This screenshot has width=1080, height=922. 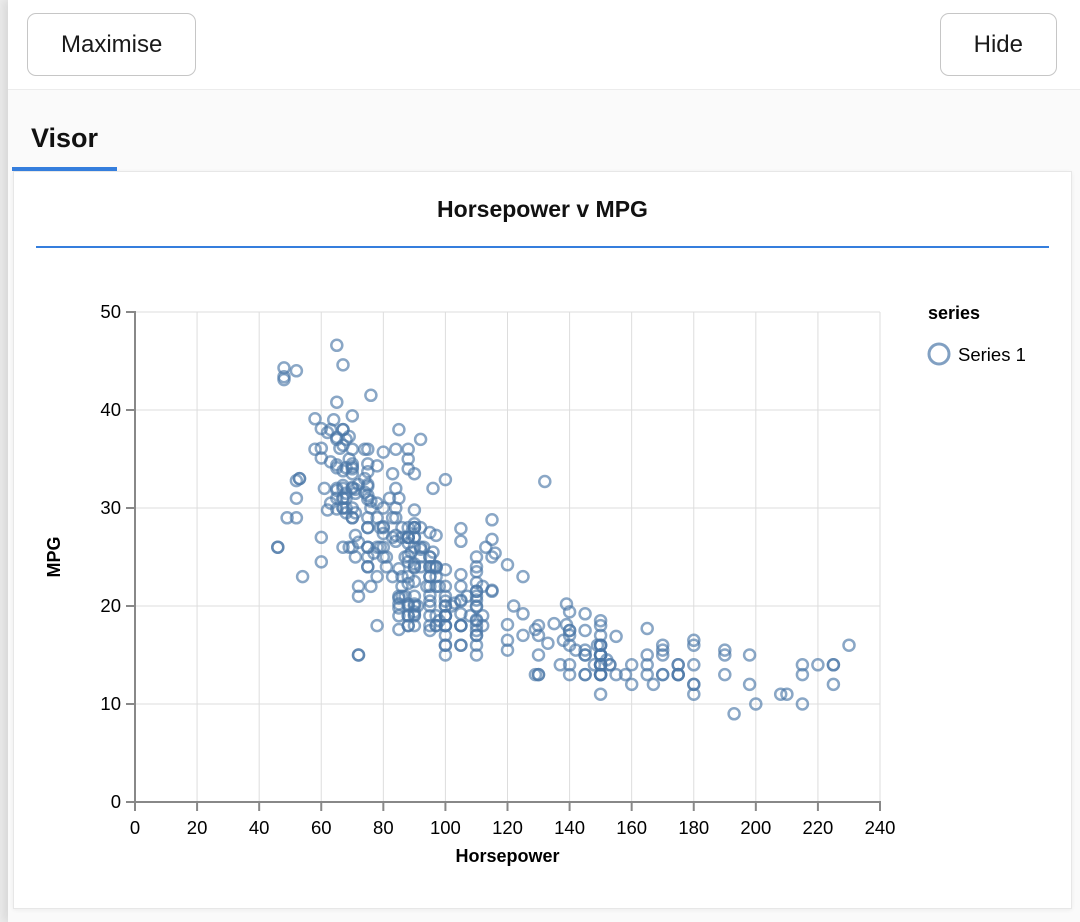 I want to click on svg-text: 40, so click(x=110, y=409).